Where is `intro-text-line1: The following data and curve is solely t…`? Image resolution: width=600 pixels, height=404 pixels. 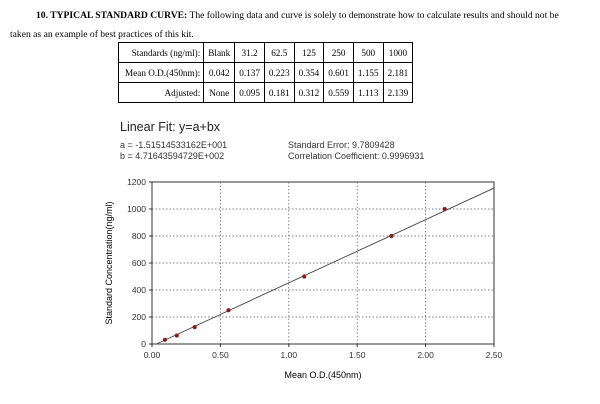 intro-text-line1: The following data and curve is solely t… is located at coordinates (373, 15).